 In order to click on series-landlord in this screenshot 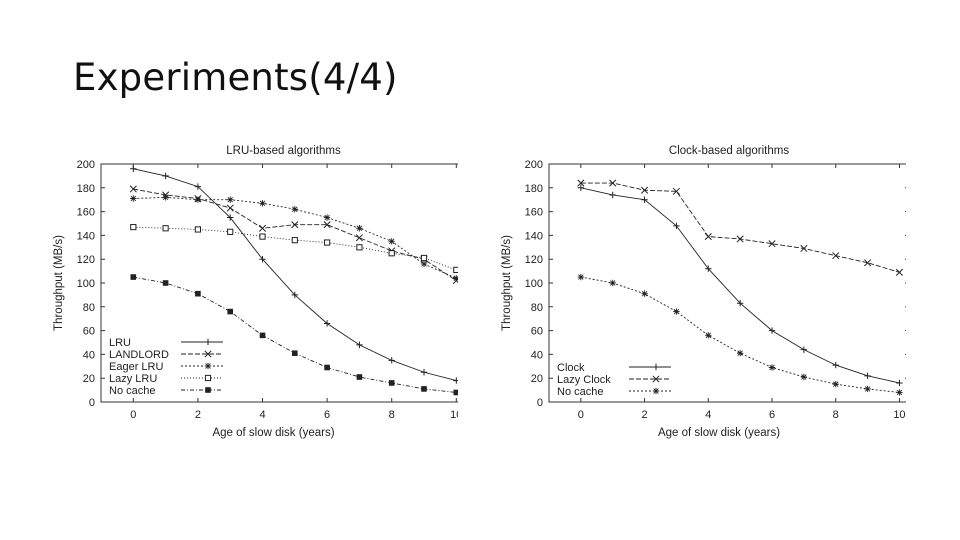, I will do `click(293, 235)`.